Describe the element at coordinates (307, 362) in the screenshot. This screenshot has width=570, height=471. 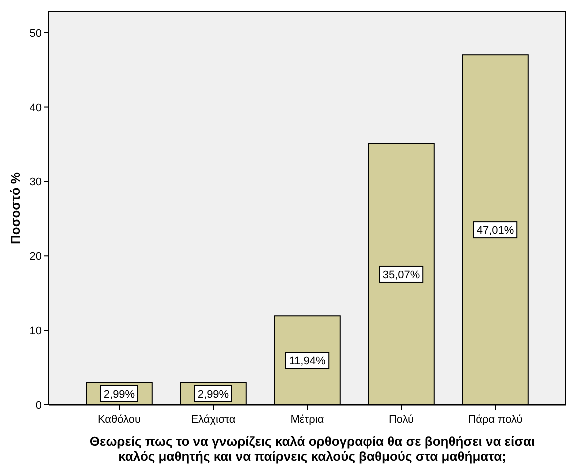
I see `data-label: 11,94%` at that location.